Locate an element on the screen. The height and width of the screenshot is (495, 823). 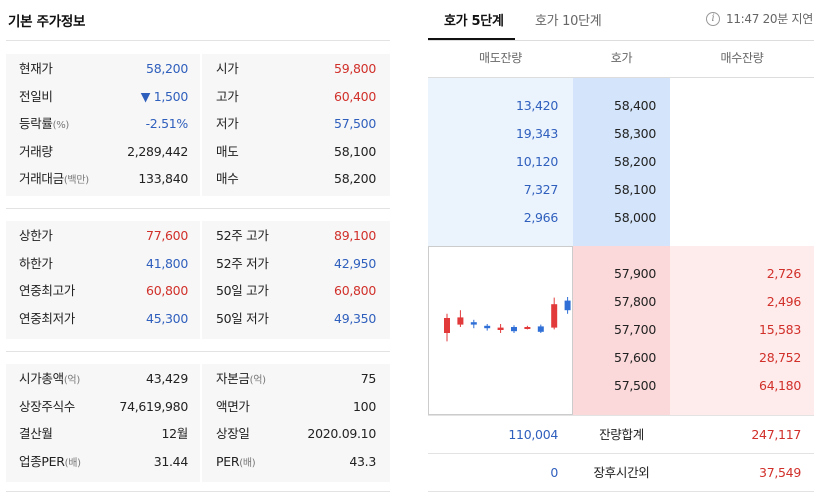
ask-price: 58,000 is located at coordinates (635, 217).